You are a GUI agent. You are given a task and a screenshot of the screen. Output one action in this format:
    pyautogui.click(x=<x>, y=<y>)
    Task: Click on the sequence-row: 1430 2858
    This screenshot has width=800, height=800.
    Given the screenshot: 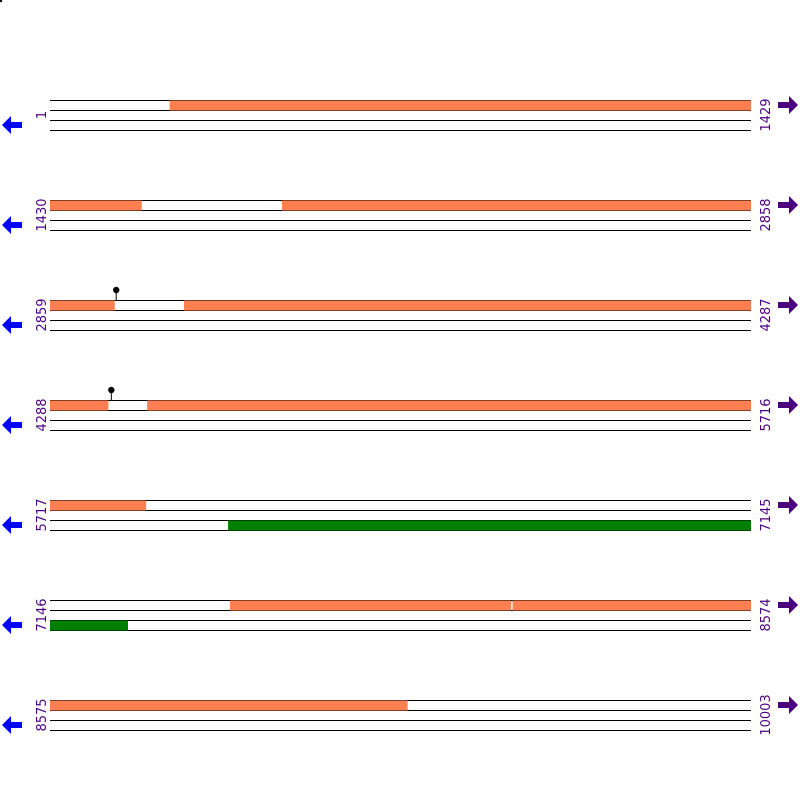 What is the action you would take?
    pyautogui.click(x=400, y=215)
    